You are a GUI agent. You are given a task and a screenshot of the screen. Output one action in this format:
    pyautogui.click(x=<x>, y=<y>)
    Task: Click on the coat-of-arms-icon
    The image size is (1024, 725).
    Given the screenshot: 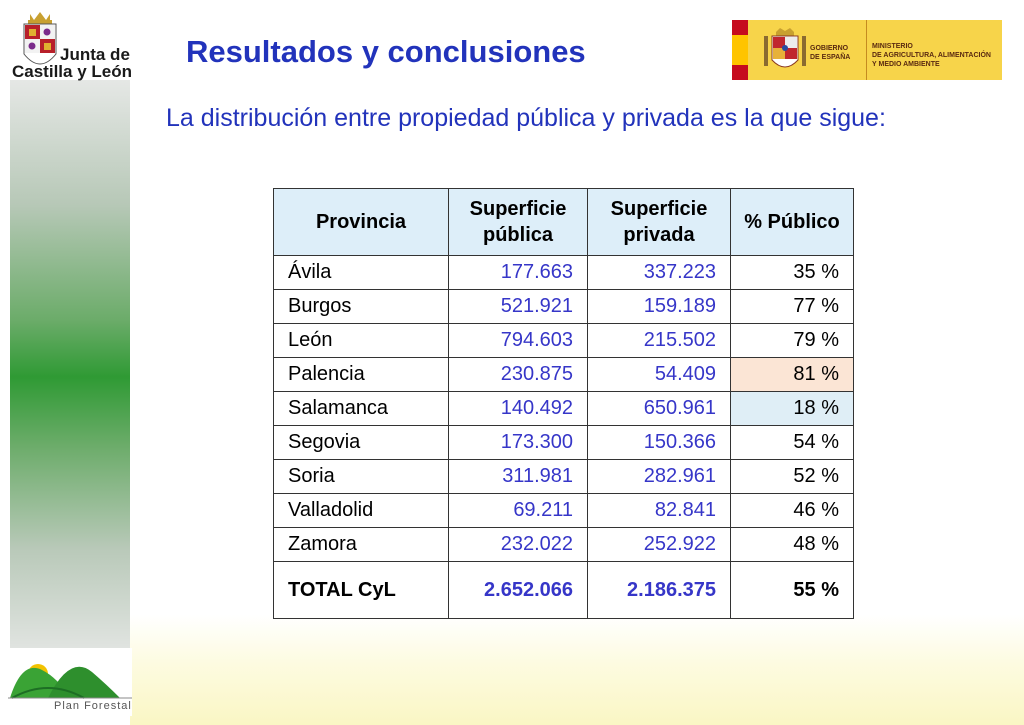 What is the action you would take?
    pyautogui.click(x=785, y=48)
    